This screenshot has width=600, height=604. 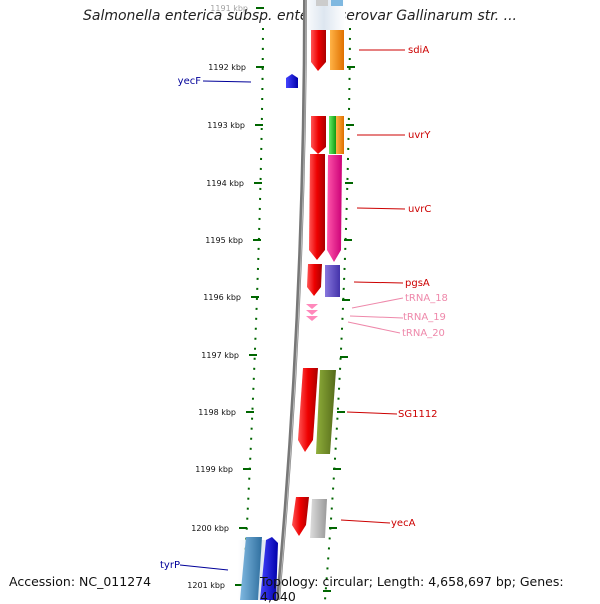 What do you see at coordinates (210, 528) in the screenshot?
I see `tick-label-1200: 1200 kbp` at bounding box center [210, 528].